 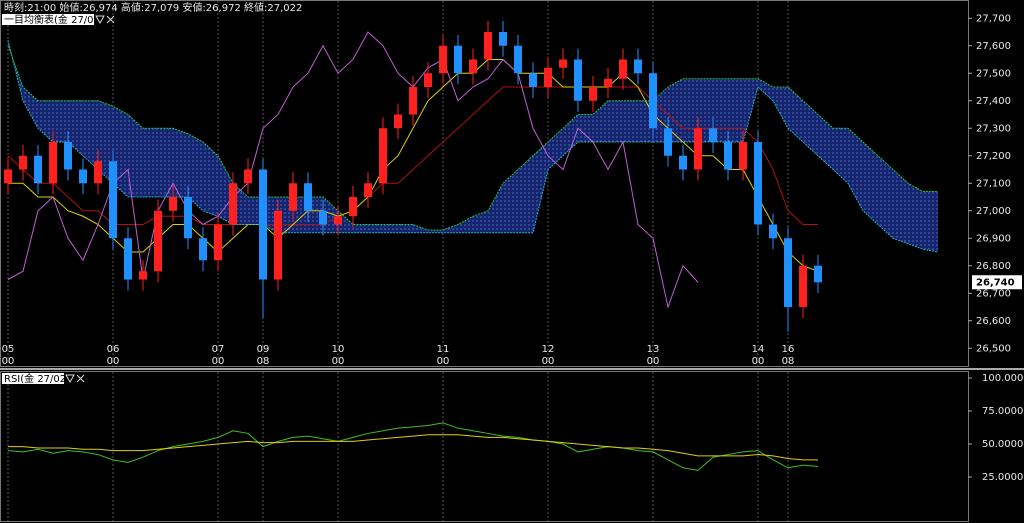 I want to click on x-tick-label: 12, so click(x=548, y=349).